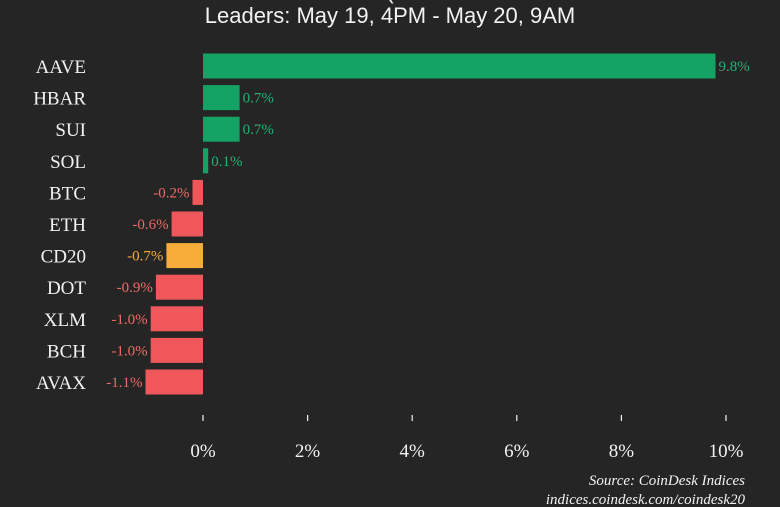 The width and height of the screenshot is (780, 507). I want to click on value-label-sui: 0.7%, so click(258, 130).